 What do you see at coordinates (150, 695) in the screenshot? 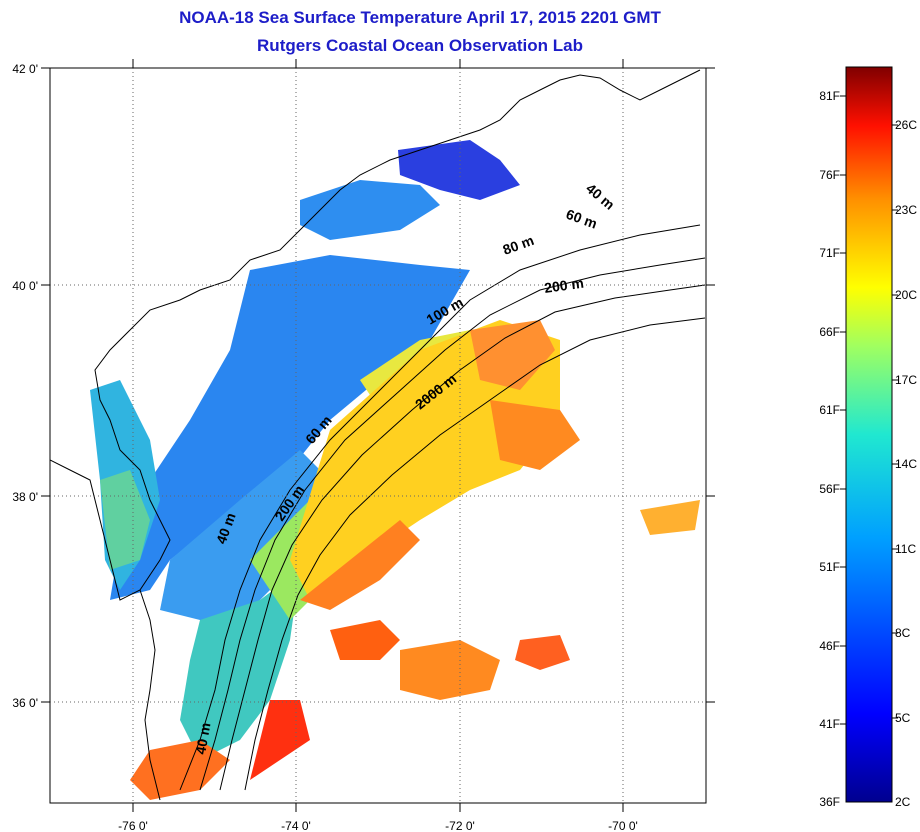
I see `coastline-south` at bounding box center [150, 695].